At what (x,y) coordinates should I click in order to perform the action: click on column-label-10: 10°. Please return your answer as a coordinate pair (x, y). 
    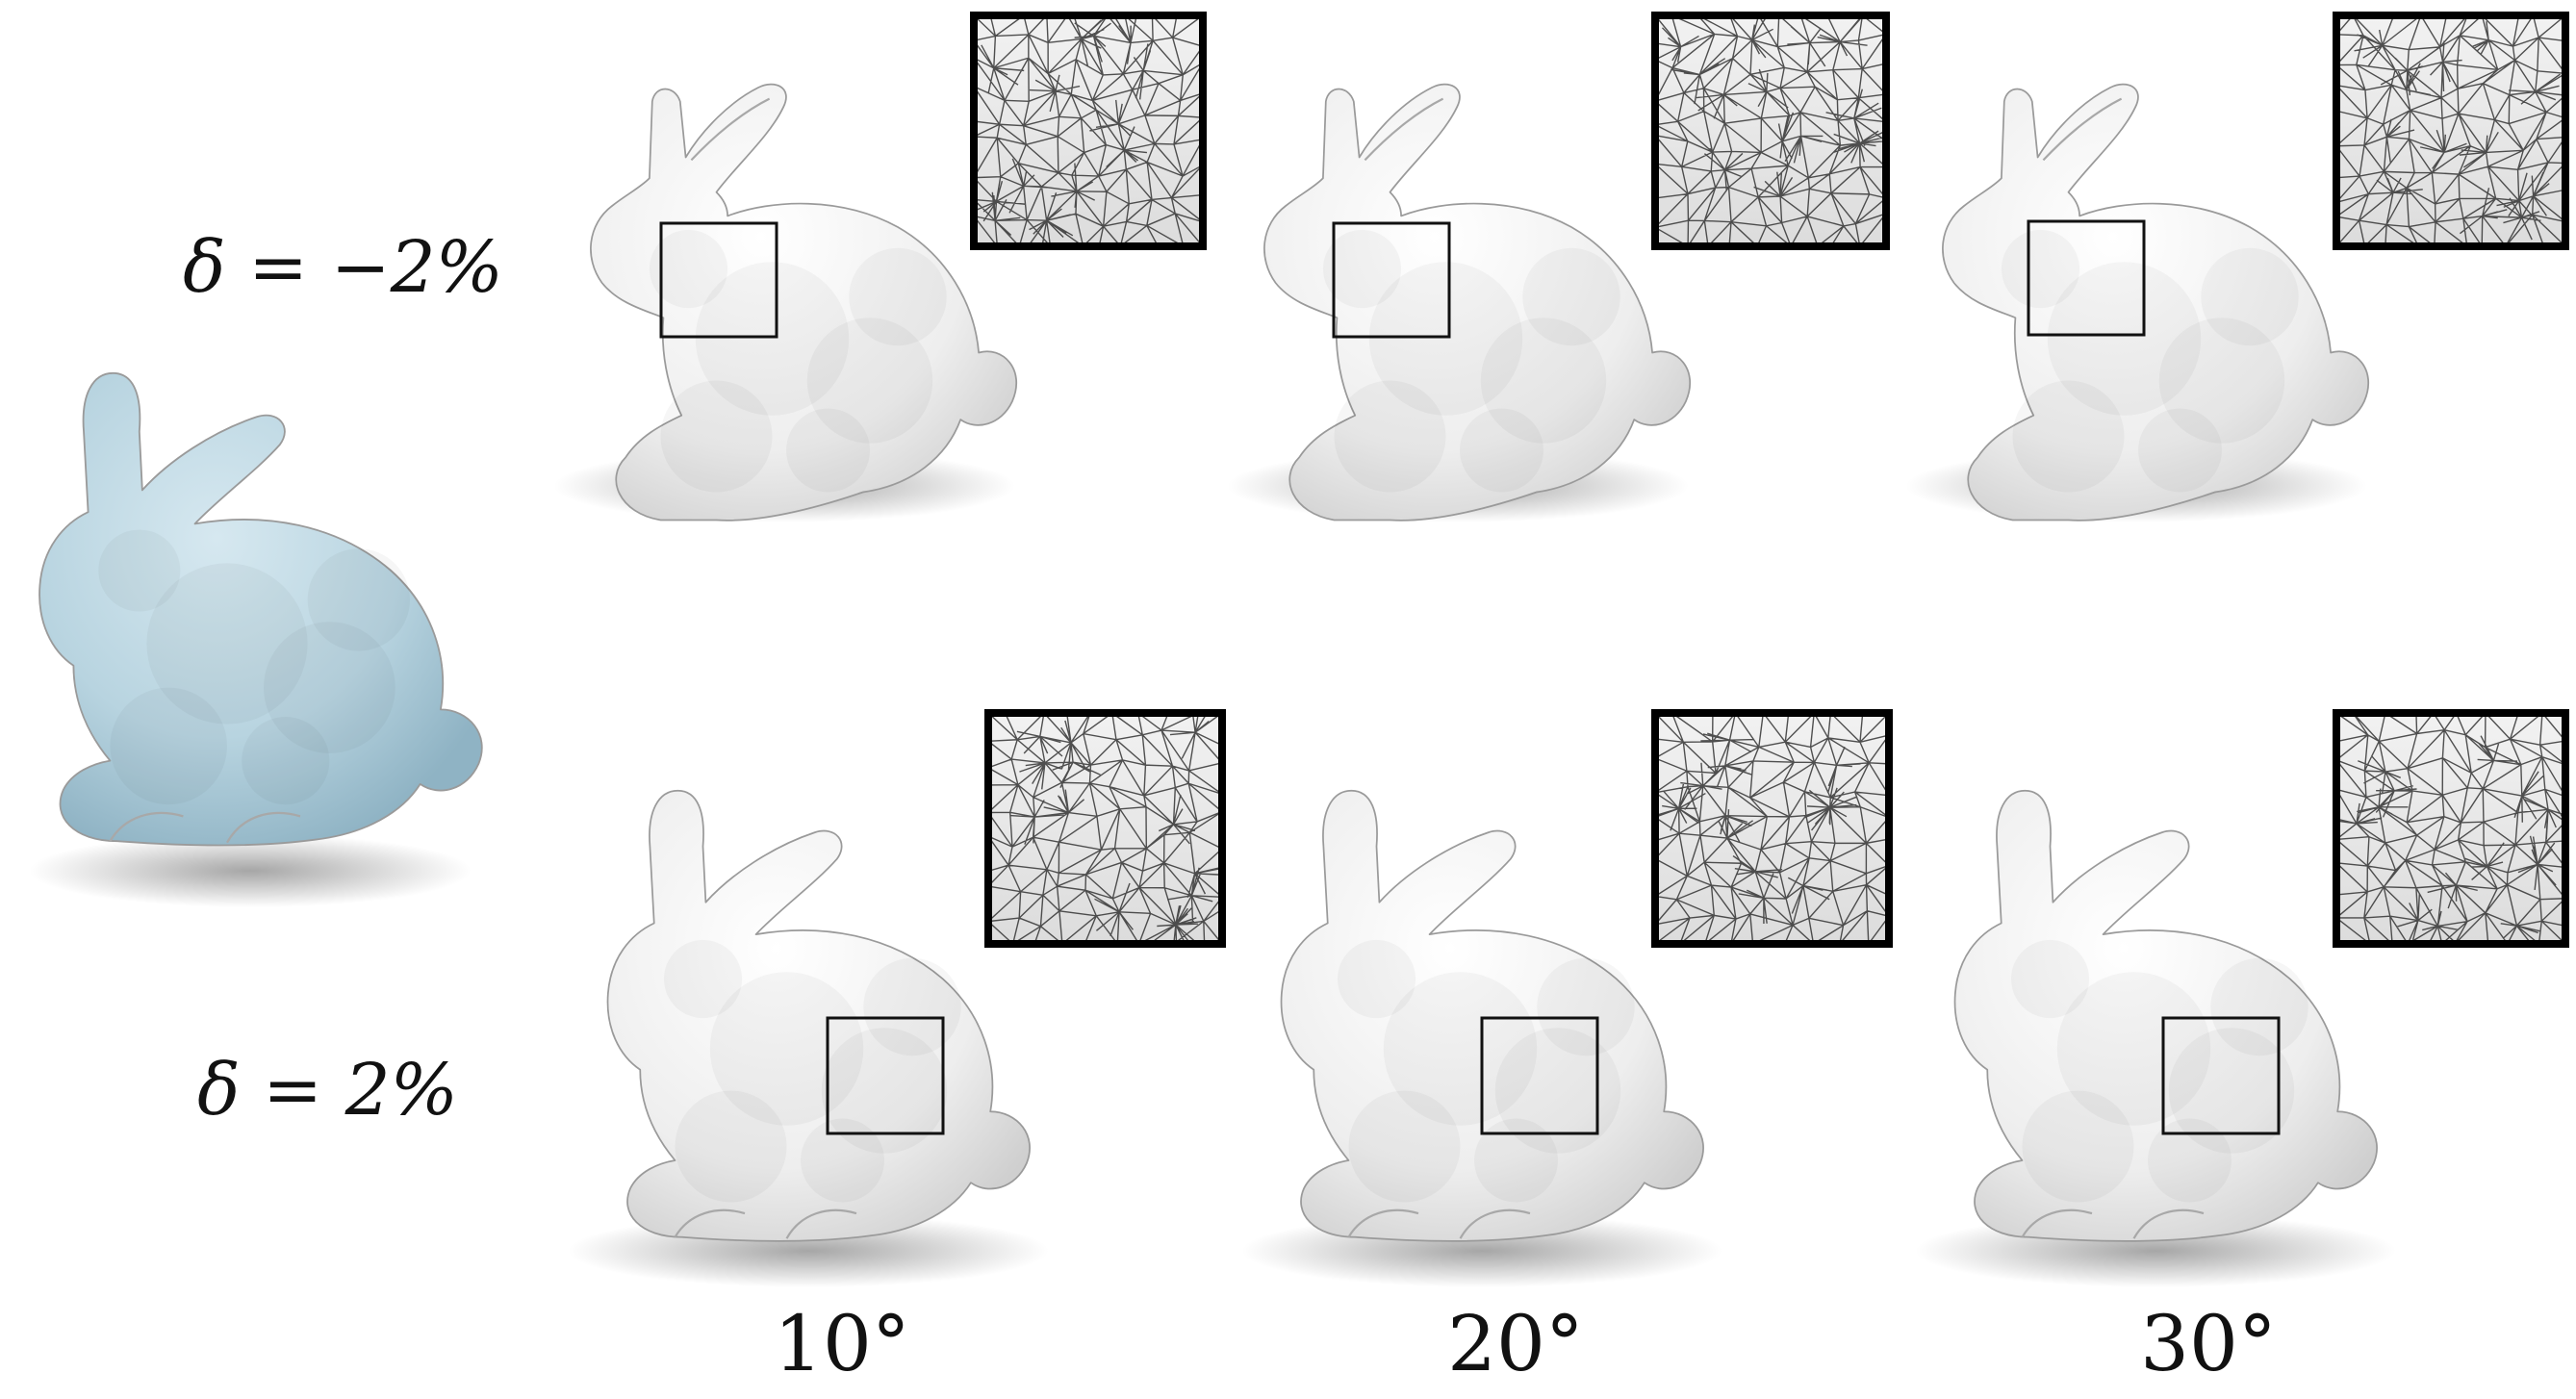
    Looking at the image, I should click on (842, 1343).